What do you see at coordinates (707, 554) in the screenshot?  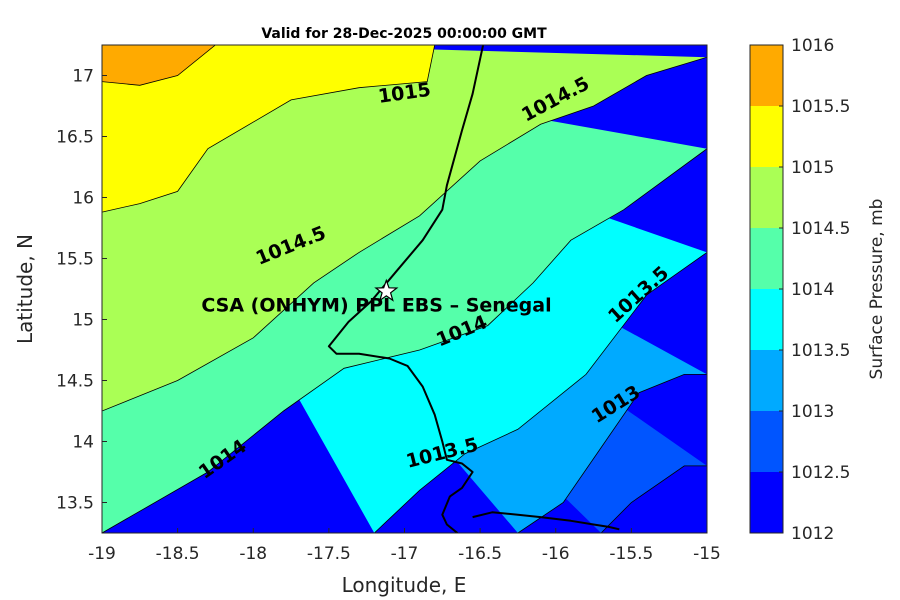 I see `x-tick-label: -15` at bounding box center [707, 554].